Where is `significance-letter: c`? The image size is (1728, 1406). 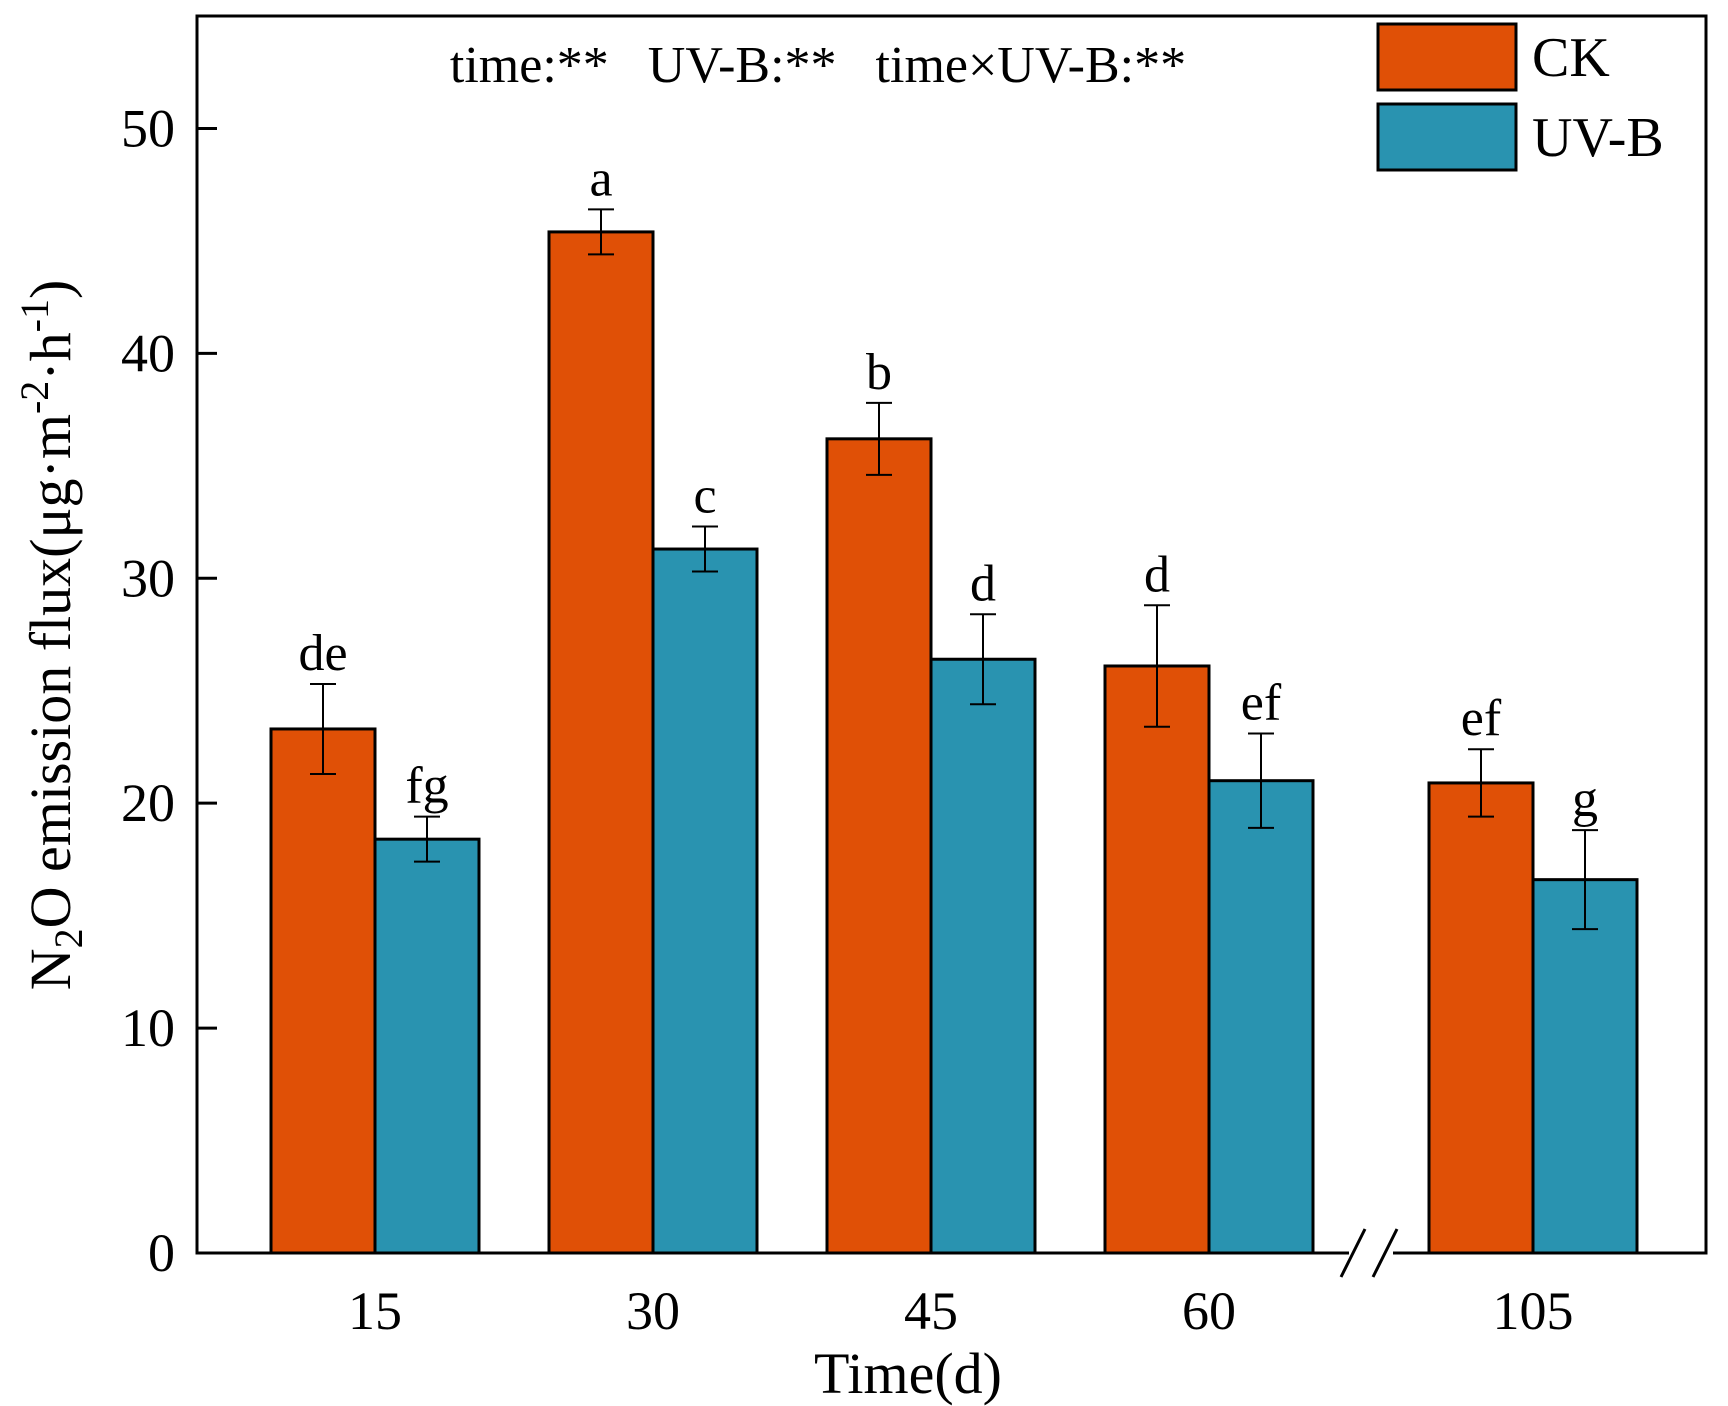 significance-letter: c is located at coordinates (704, 496).